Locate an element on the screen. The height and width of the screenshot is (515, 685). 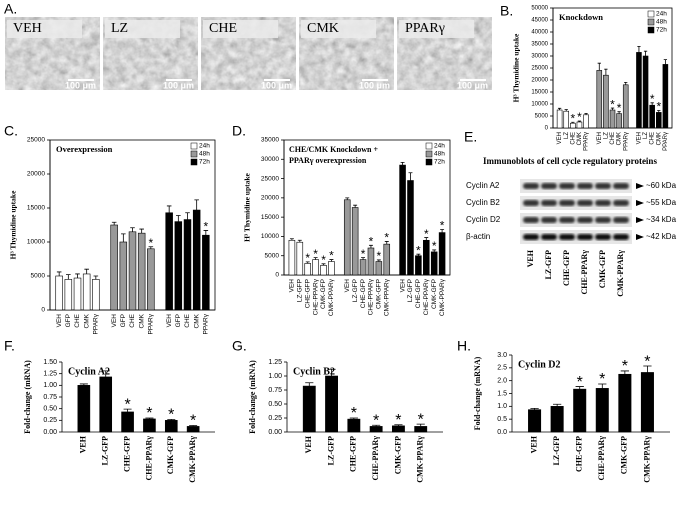
x-tick-label: LZ-GFP is located at coordinates (105, 450).